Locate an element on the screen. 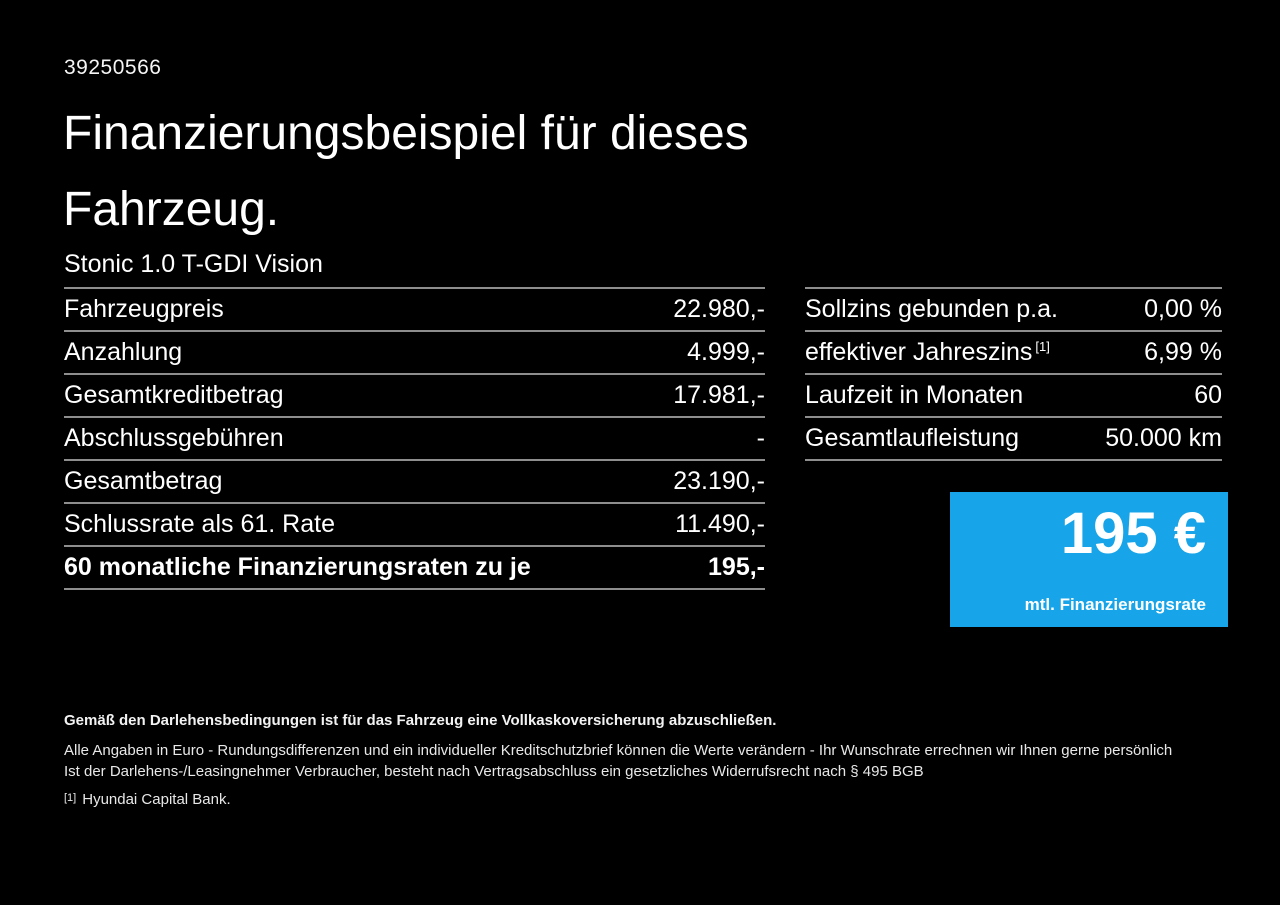  table-row: effektiver Jahreszins [1] 6,99 % is located at coordinates (1013, 351).